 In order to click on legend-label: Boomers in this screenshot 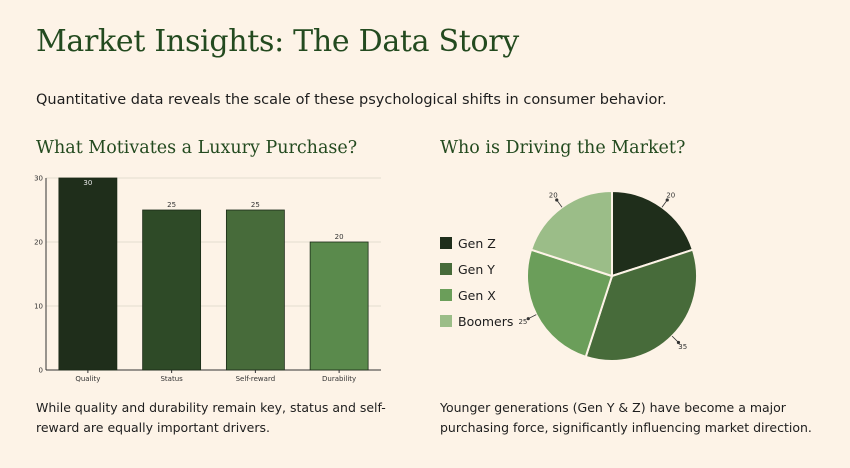, I will do `click(486, 321)`.